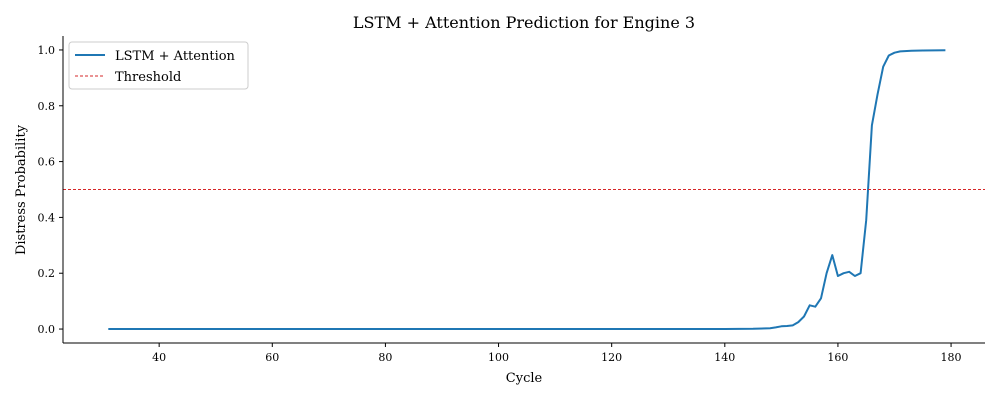 The image size is (1000, 404). I want to click on y-axis-label: Distress Probability, so click(21, 189).